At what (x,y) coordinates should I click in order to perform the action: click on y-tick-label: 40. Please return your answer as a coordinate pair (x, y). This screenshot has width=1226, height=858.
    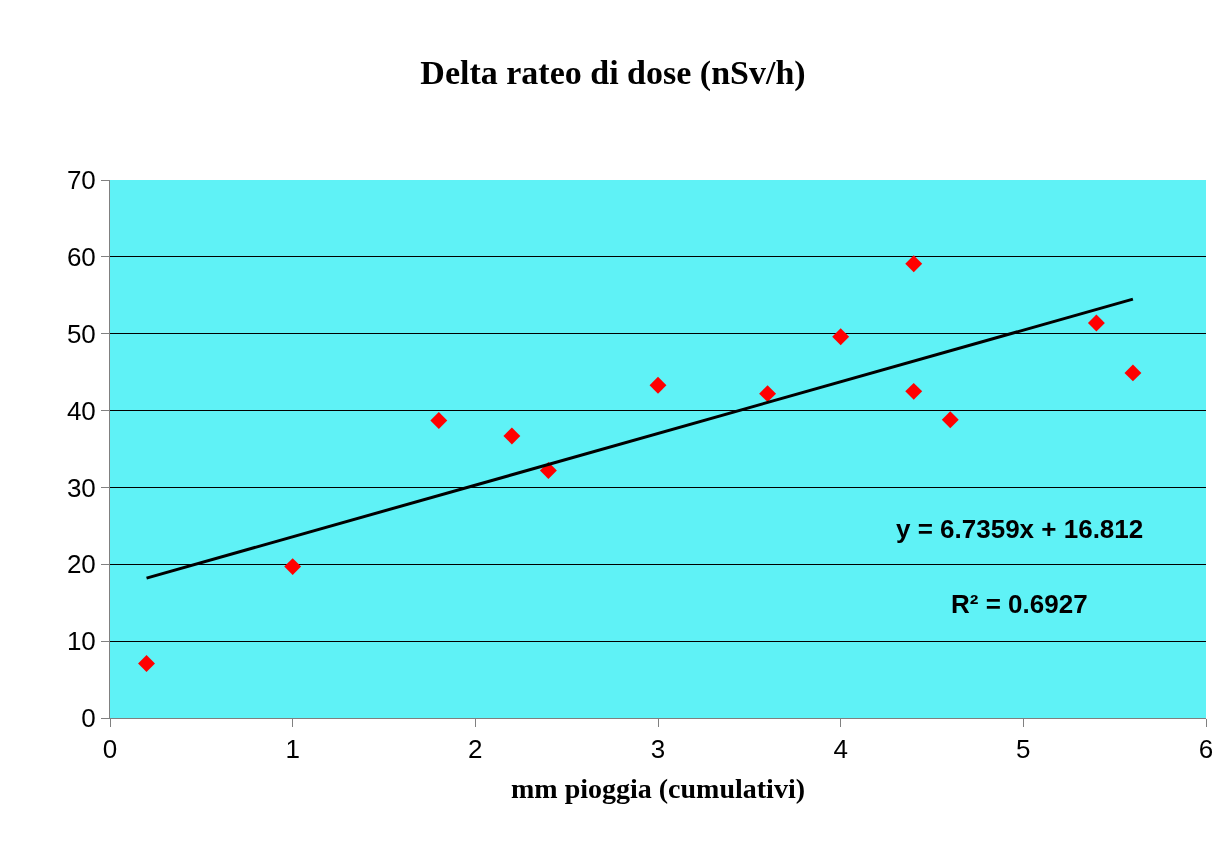
    Looking at the image, I should click on (81, 410).